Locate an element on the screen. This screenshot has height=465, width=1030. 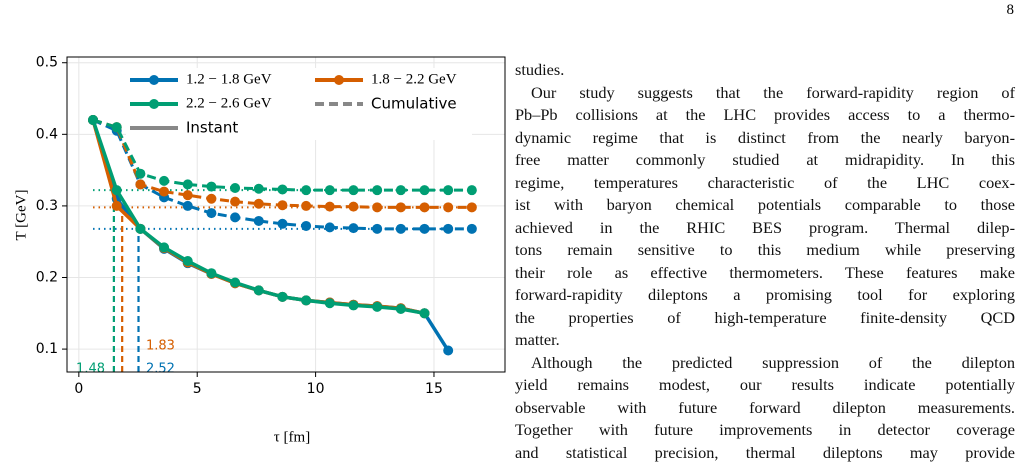
legend-label: 1.2 − 1.8 GeV is located at coordinates (229, 79).